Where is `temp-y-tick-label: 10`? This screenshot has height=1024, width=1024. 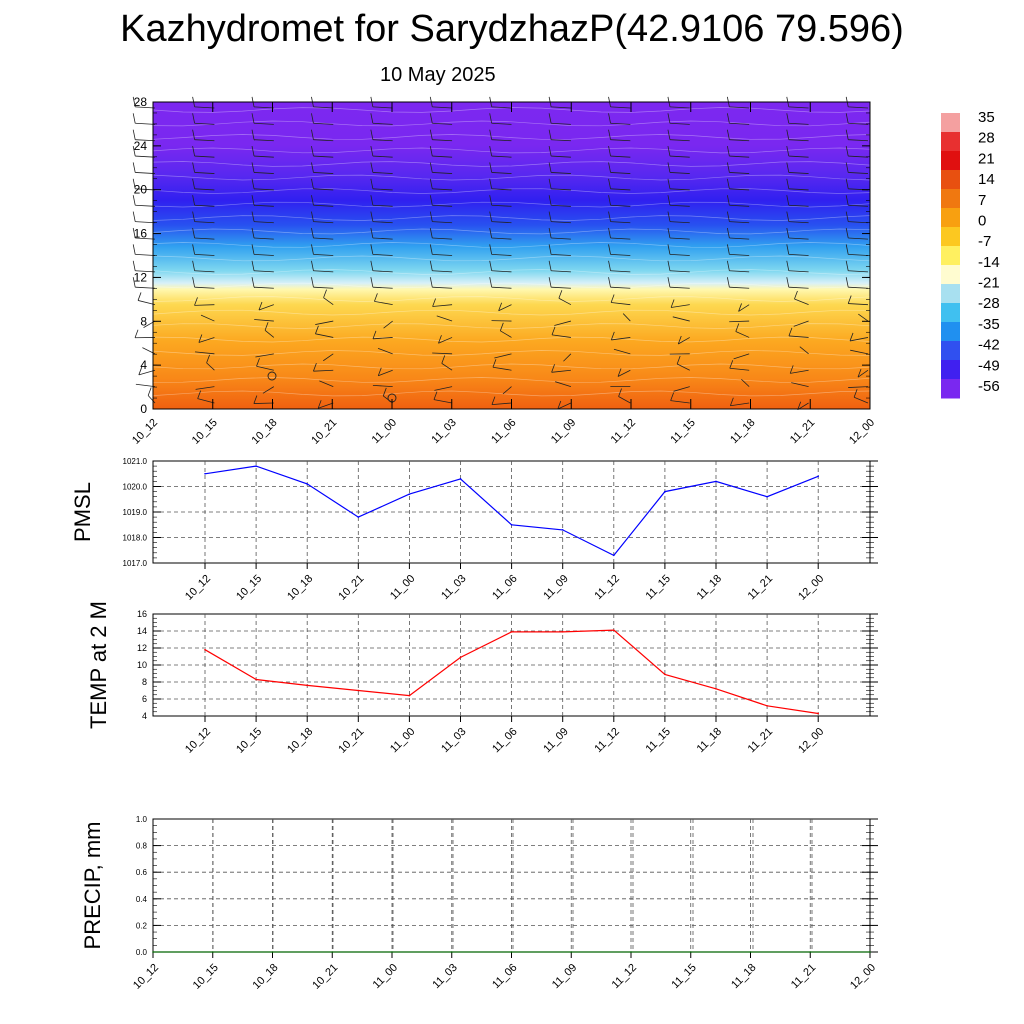 temp-y-tick-label: 10 is located at coordinates (142, 665).